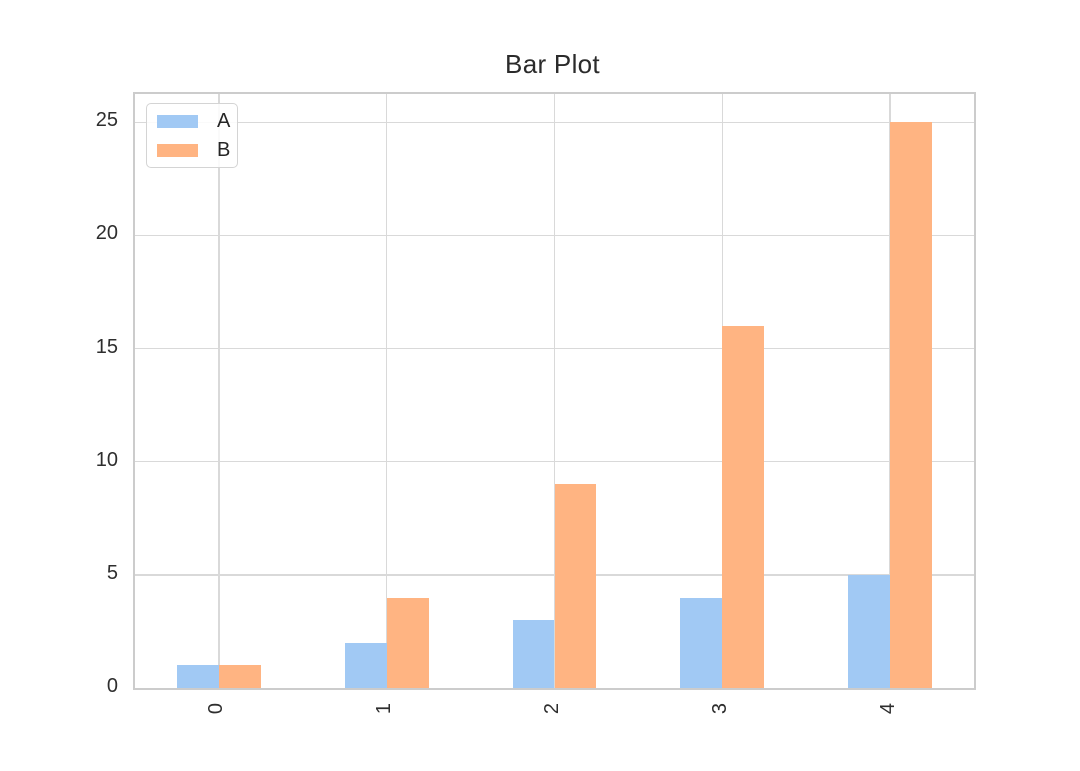  I want to click on legend-entry-a: A, so click(197, 121).